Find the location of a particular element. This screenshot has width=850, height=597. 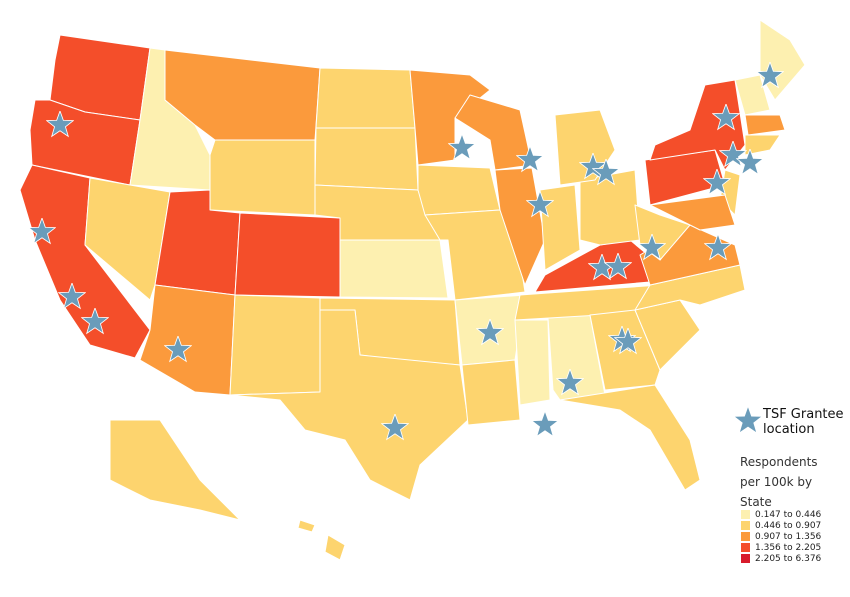

legend-label: 2.205 to 6.376 is located at coordinates (788, 558).